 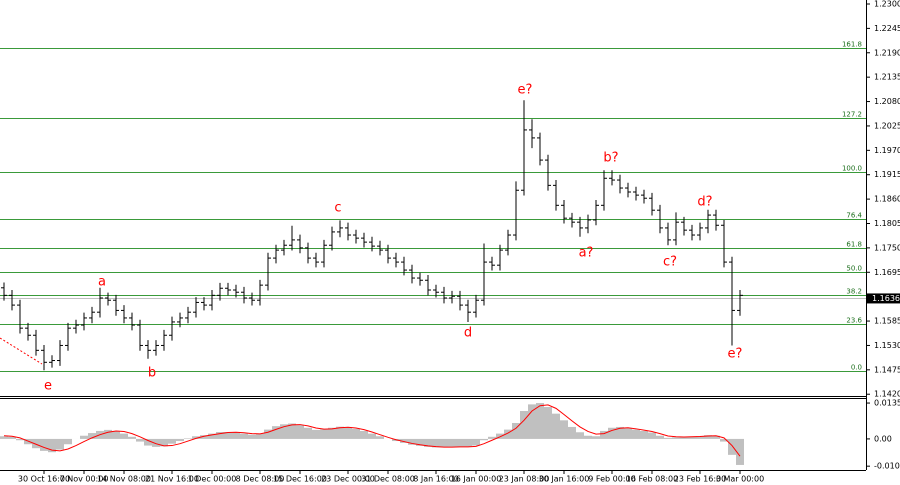 I want to click on x-tick-label: 30 Oct 16:00, so click(x=44, y=479).